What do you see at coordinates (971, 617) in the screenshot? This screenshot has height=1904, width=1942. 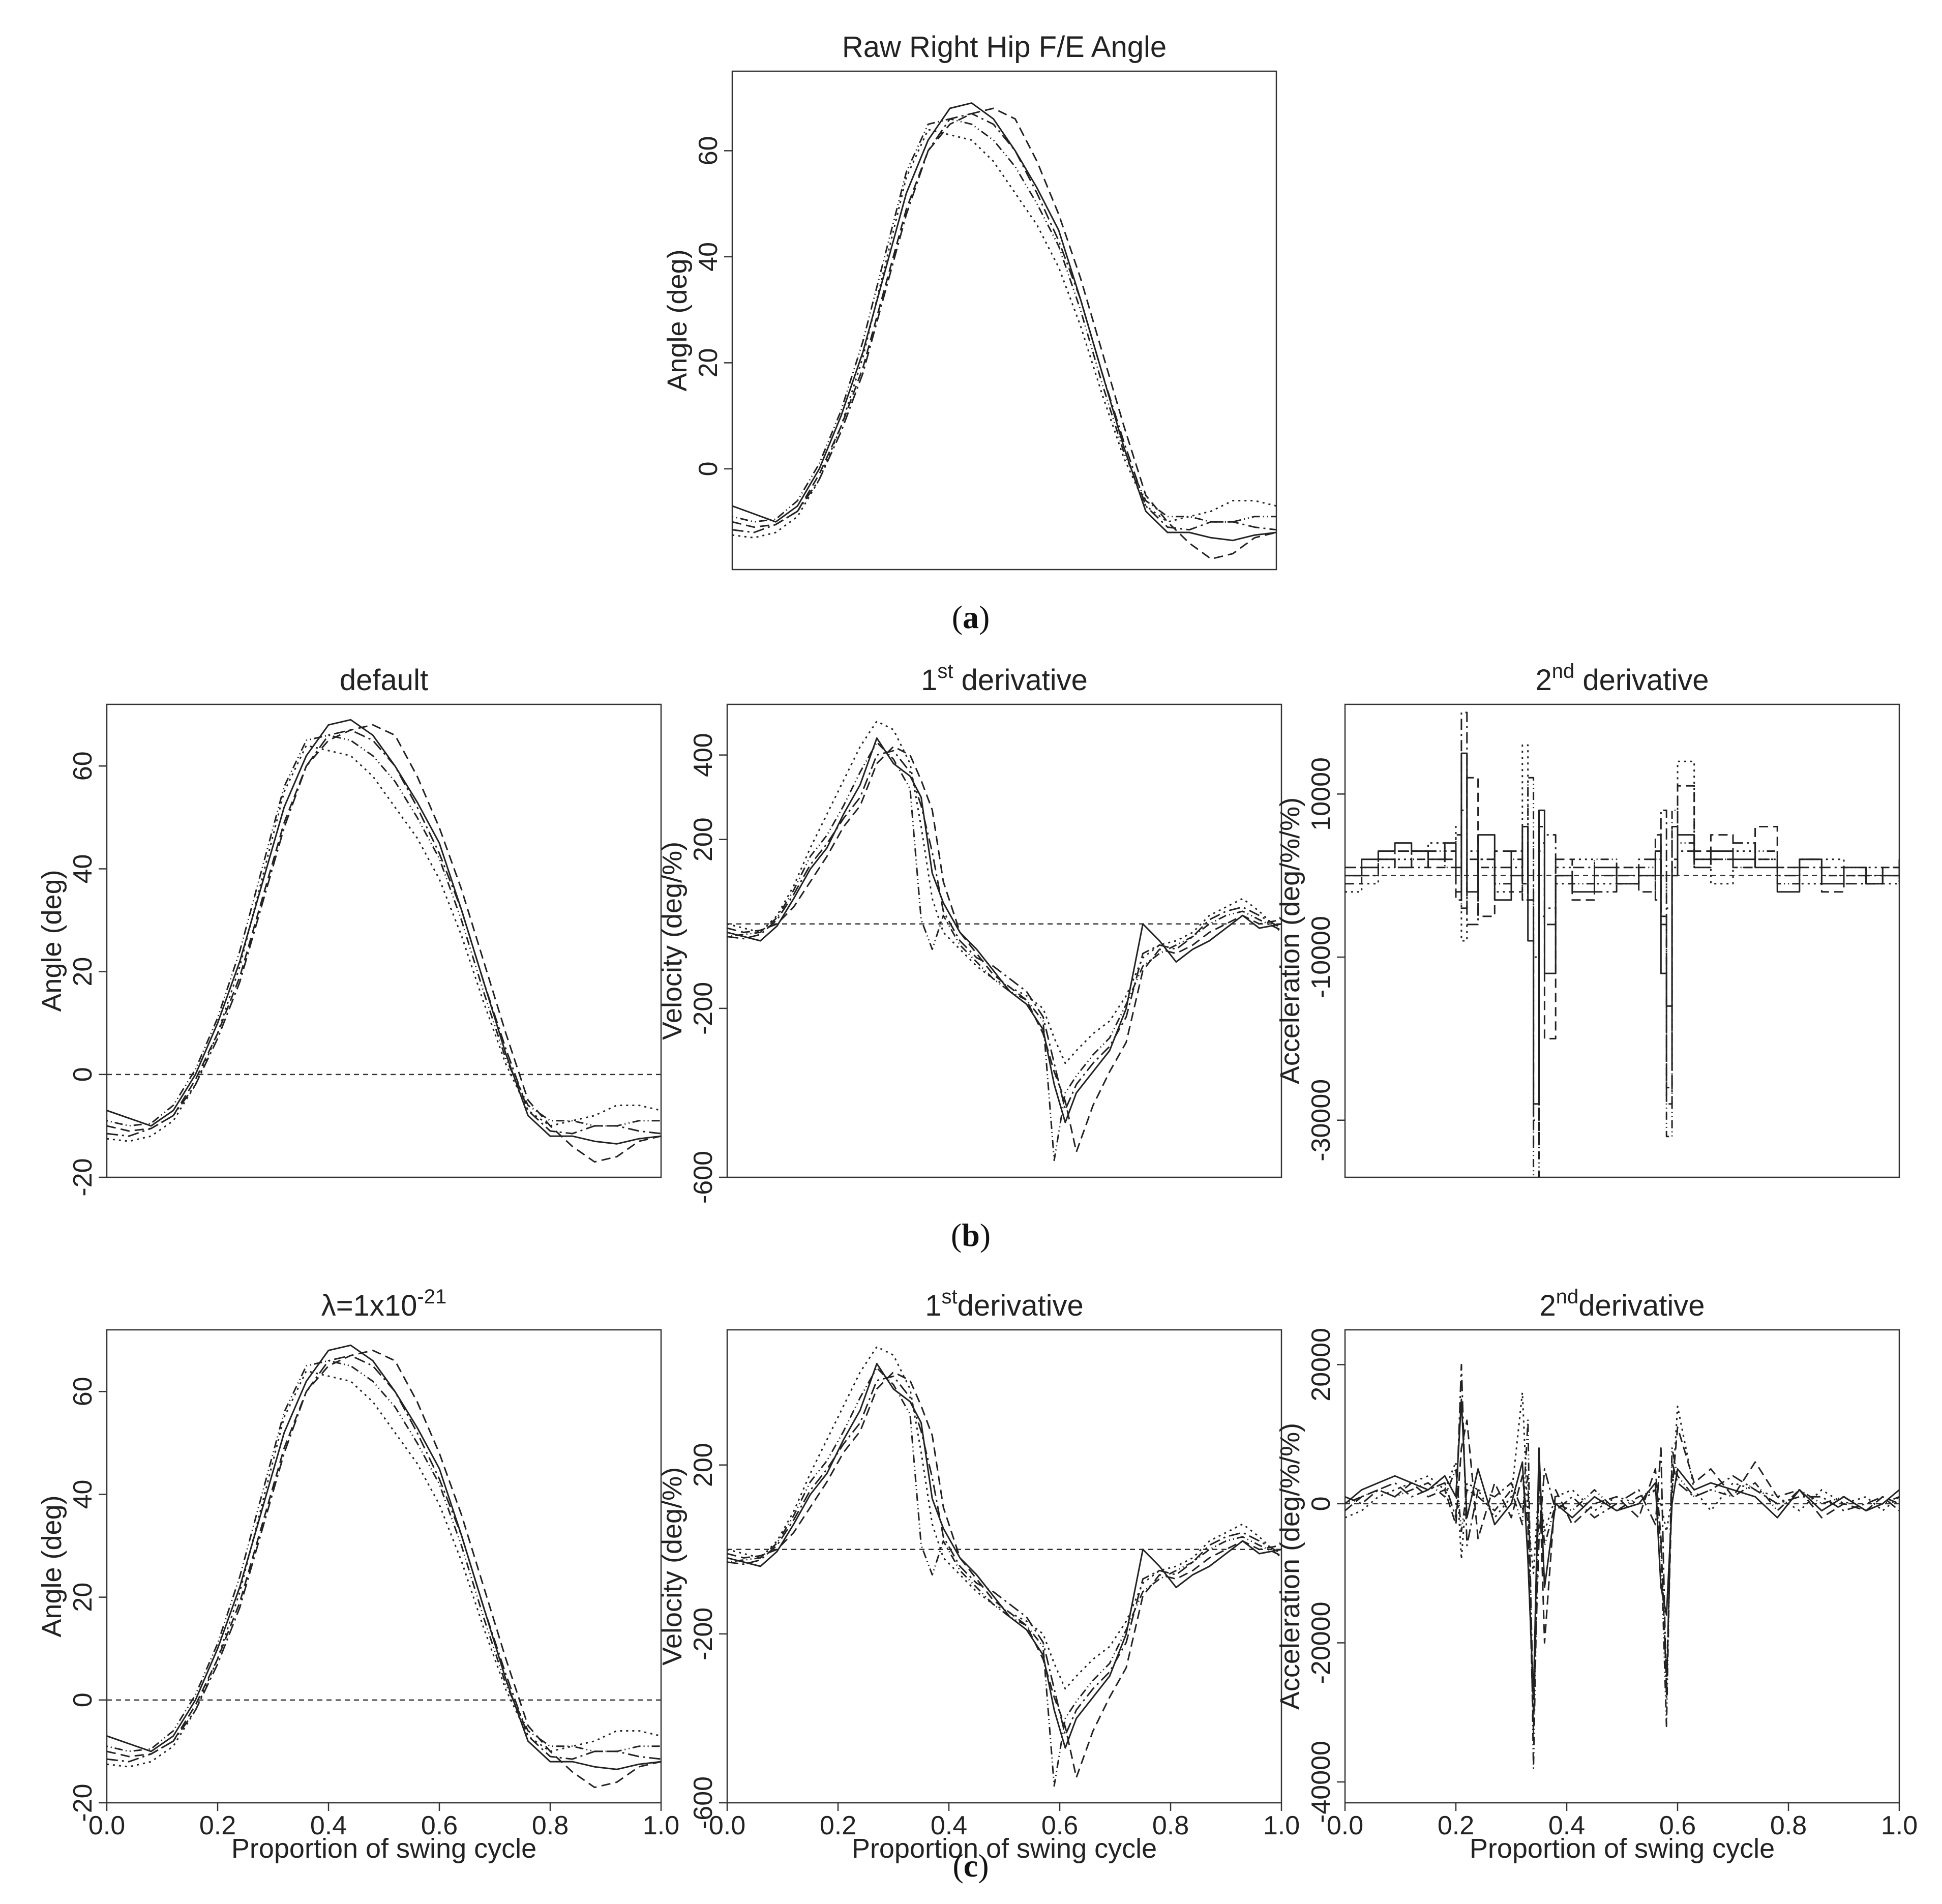 I see `panel-label-a: (a)` at bounding box center [971, 617].